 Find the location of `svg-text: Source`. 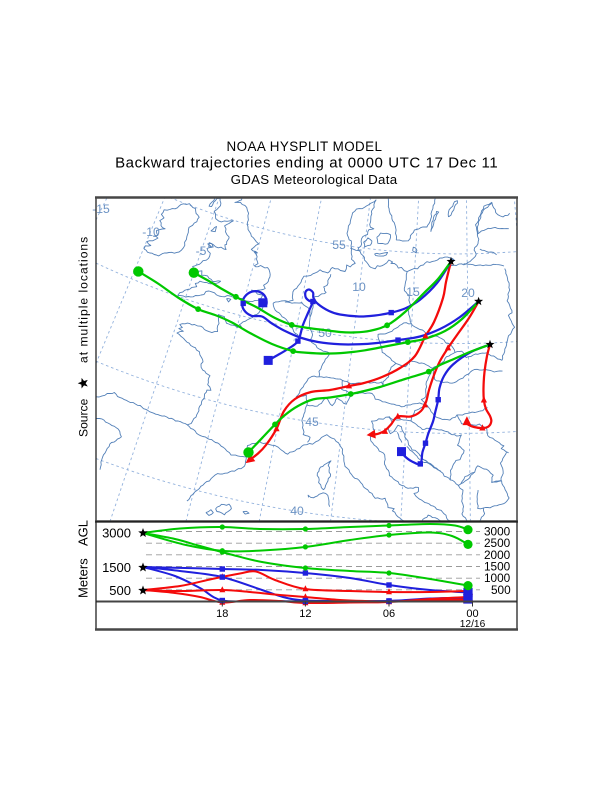

svg-text: Source is located at coordinates (84, 417).